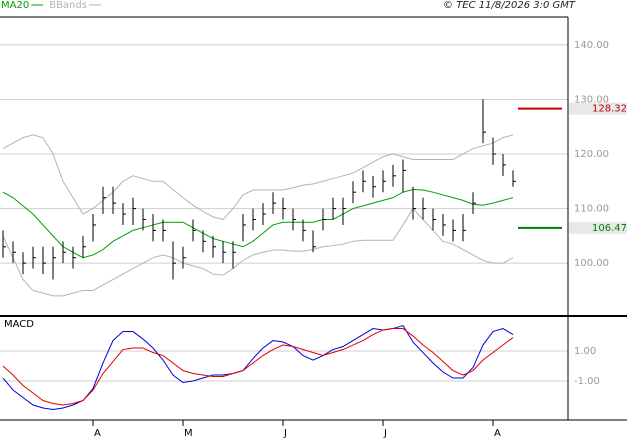  Describe the element at coordinates (591, 99) in the screenshot. I see `y-tick-label: 130.00` at that location.